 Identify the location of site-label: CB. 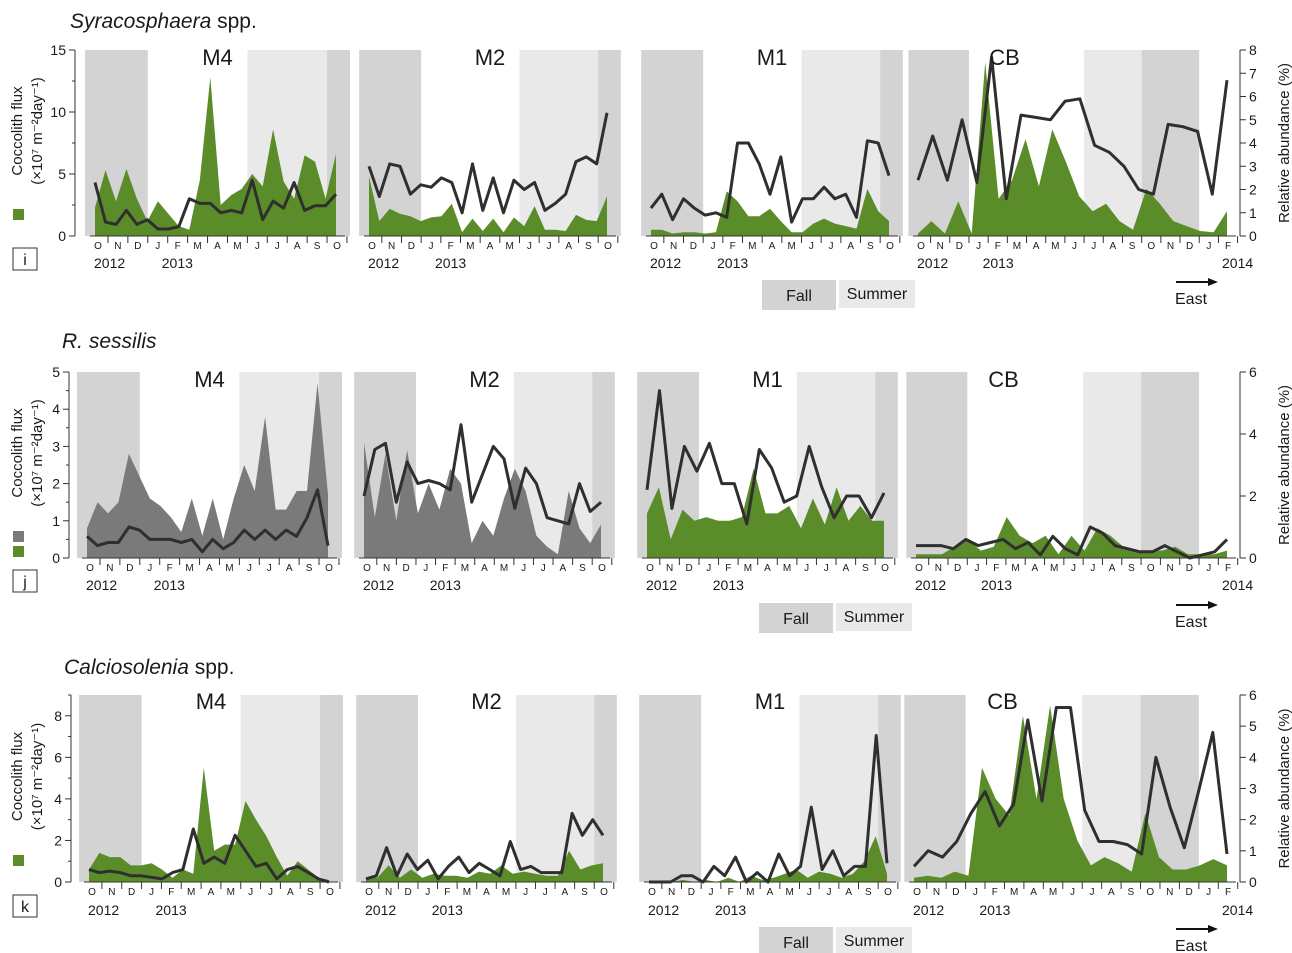
(1004, 57).